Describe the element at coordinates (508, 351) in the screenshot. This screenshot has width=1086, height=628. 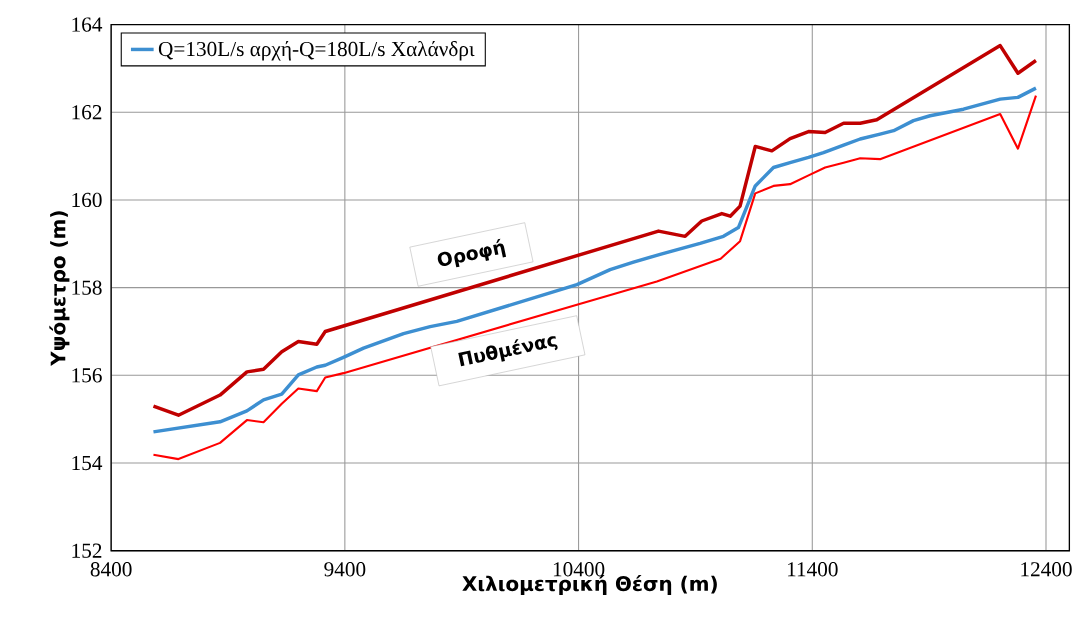
I see `annotation: Πυθμένας` at that location.